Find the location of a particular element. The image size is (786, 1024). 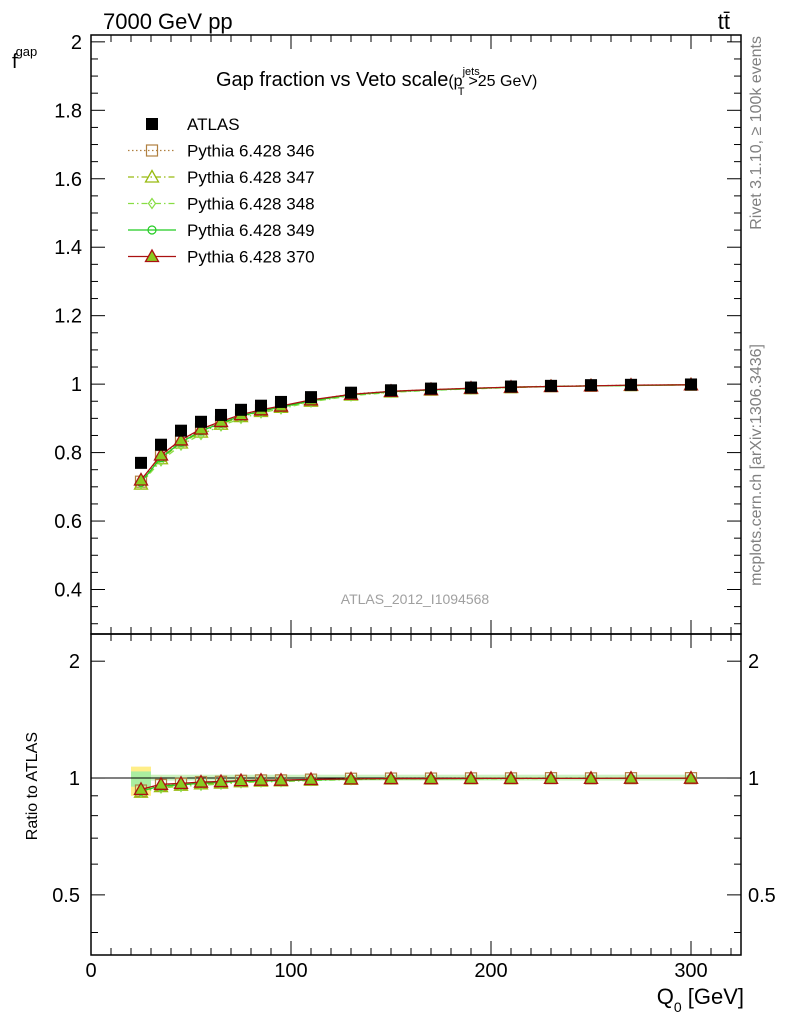

y-tick-label-top: 0.6 is located at coordinates (68, 522).